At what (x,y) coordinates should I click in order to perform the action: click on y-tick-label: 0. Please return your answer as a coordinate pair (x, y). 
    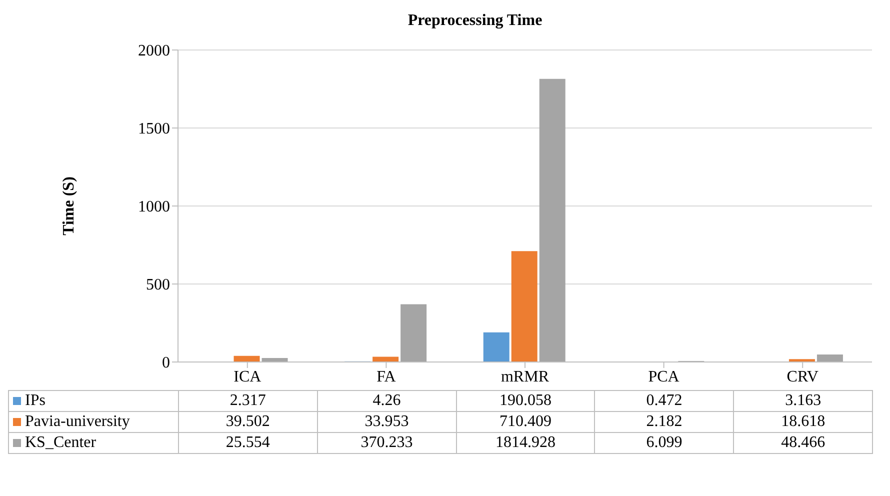
    Looking at the image, I should click on (166, 363).